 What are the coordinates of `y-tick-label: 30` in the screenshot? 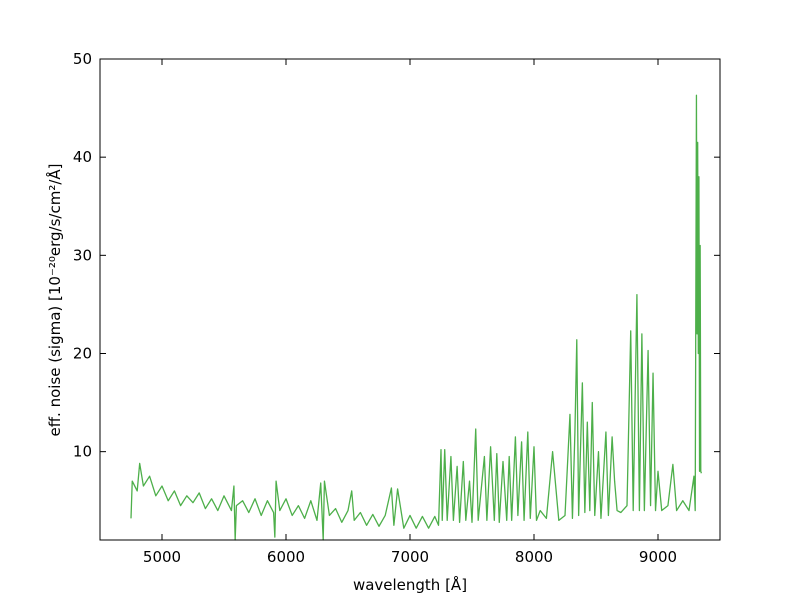 It's located at (82, 255).